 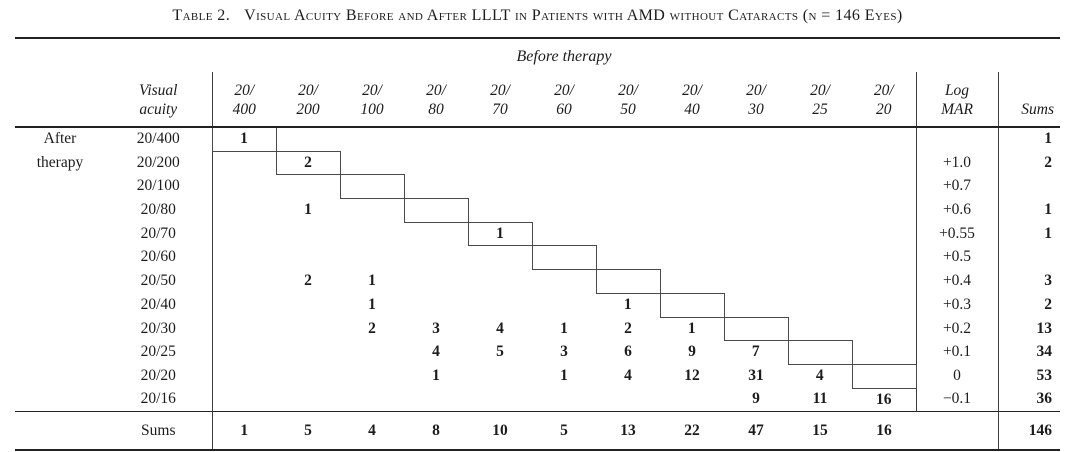 I want to click on row-sum, so click(x=1028, y=257).